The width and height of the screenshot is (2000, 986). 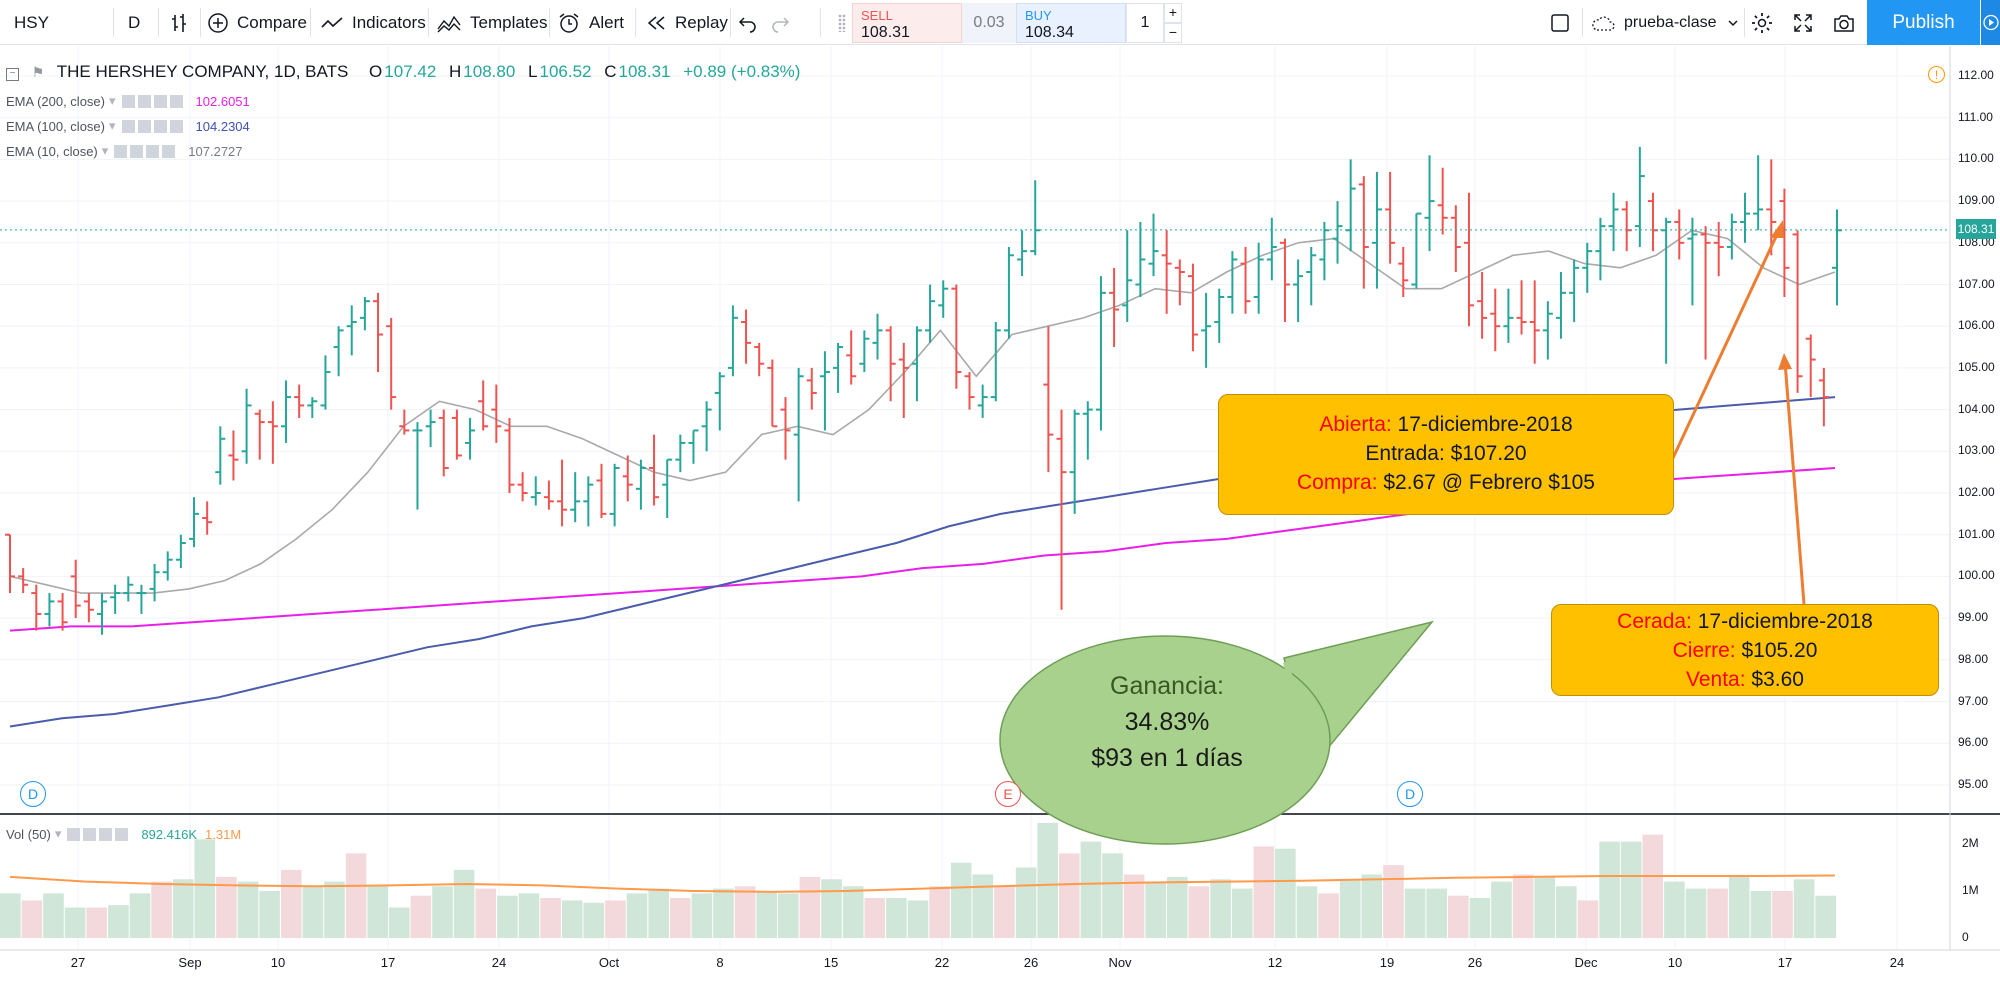 What do you see at coordinates (202, 71) in the screenshot?
I see `symbol-title: THE HERSHEY COMPANY, 1D, BATS` at bounding box center [202, 71].